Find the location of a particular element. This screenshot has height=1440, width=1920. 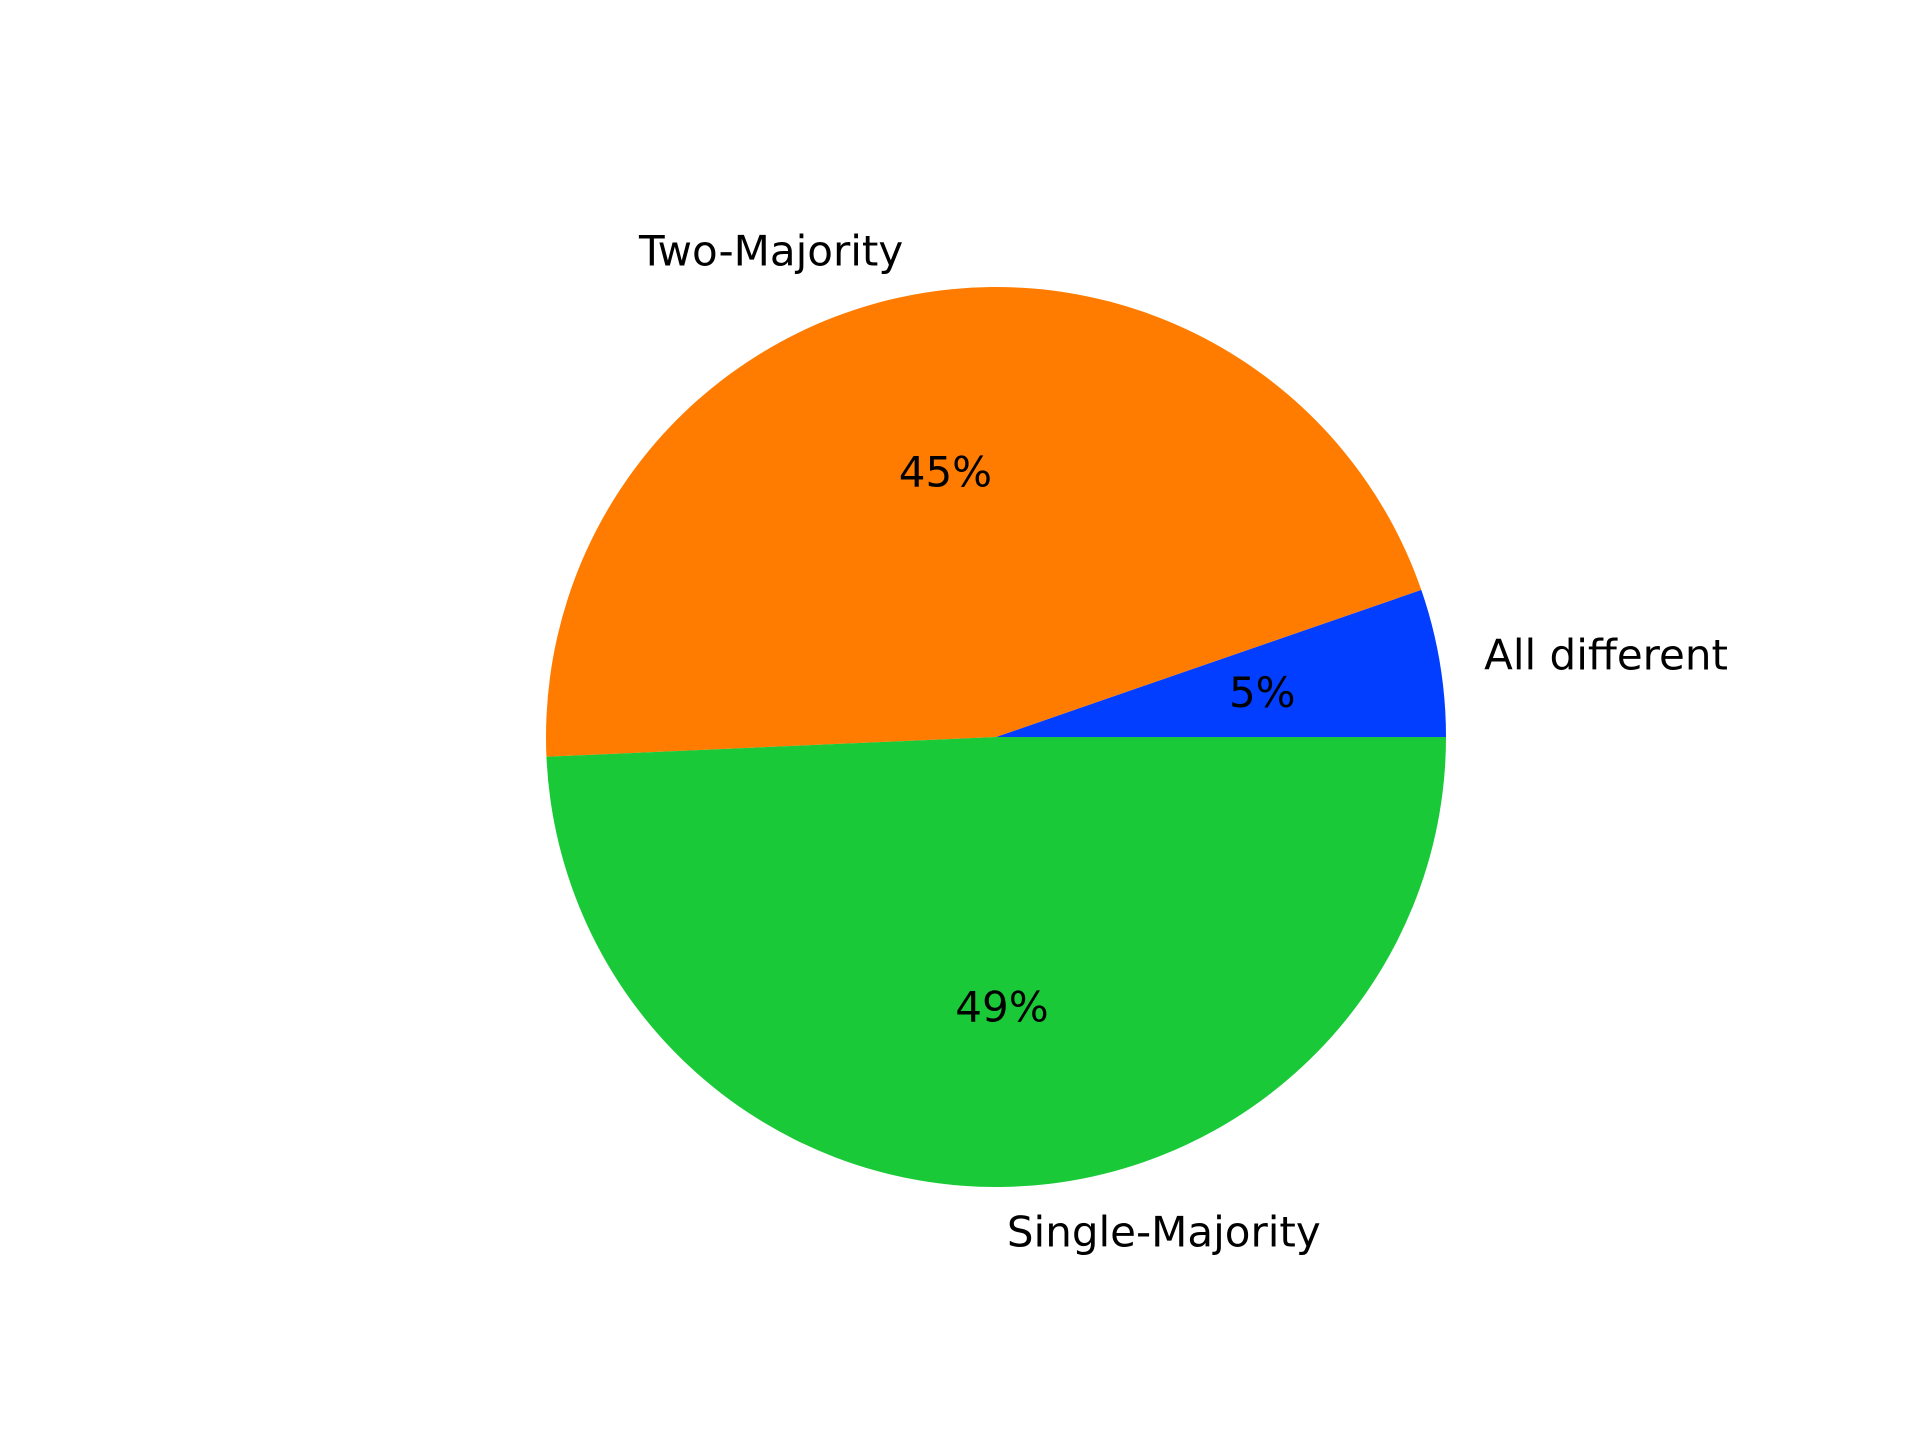

slice-all-different is located at coordinates (1221, 663).